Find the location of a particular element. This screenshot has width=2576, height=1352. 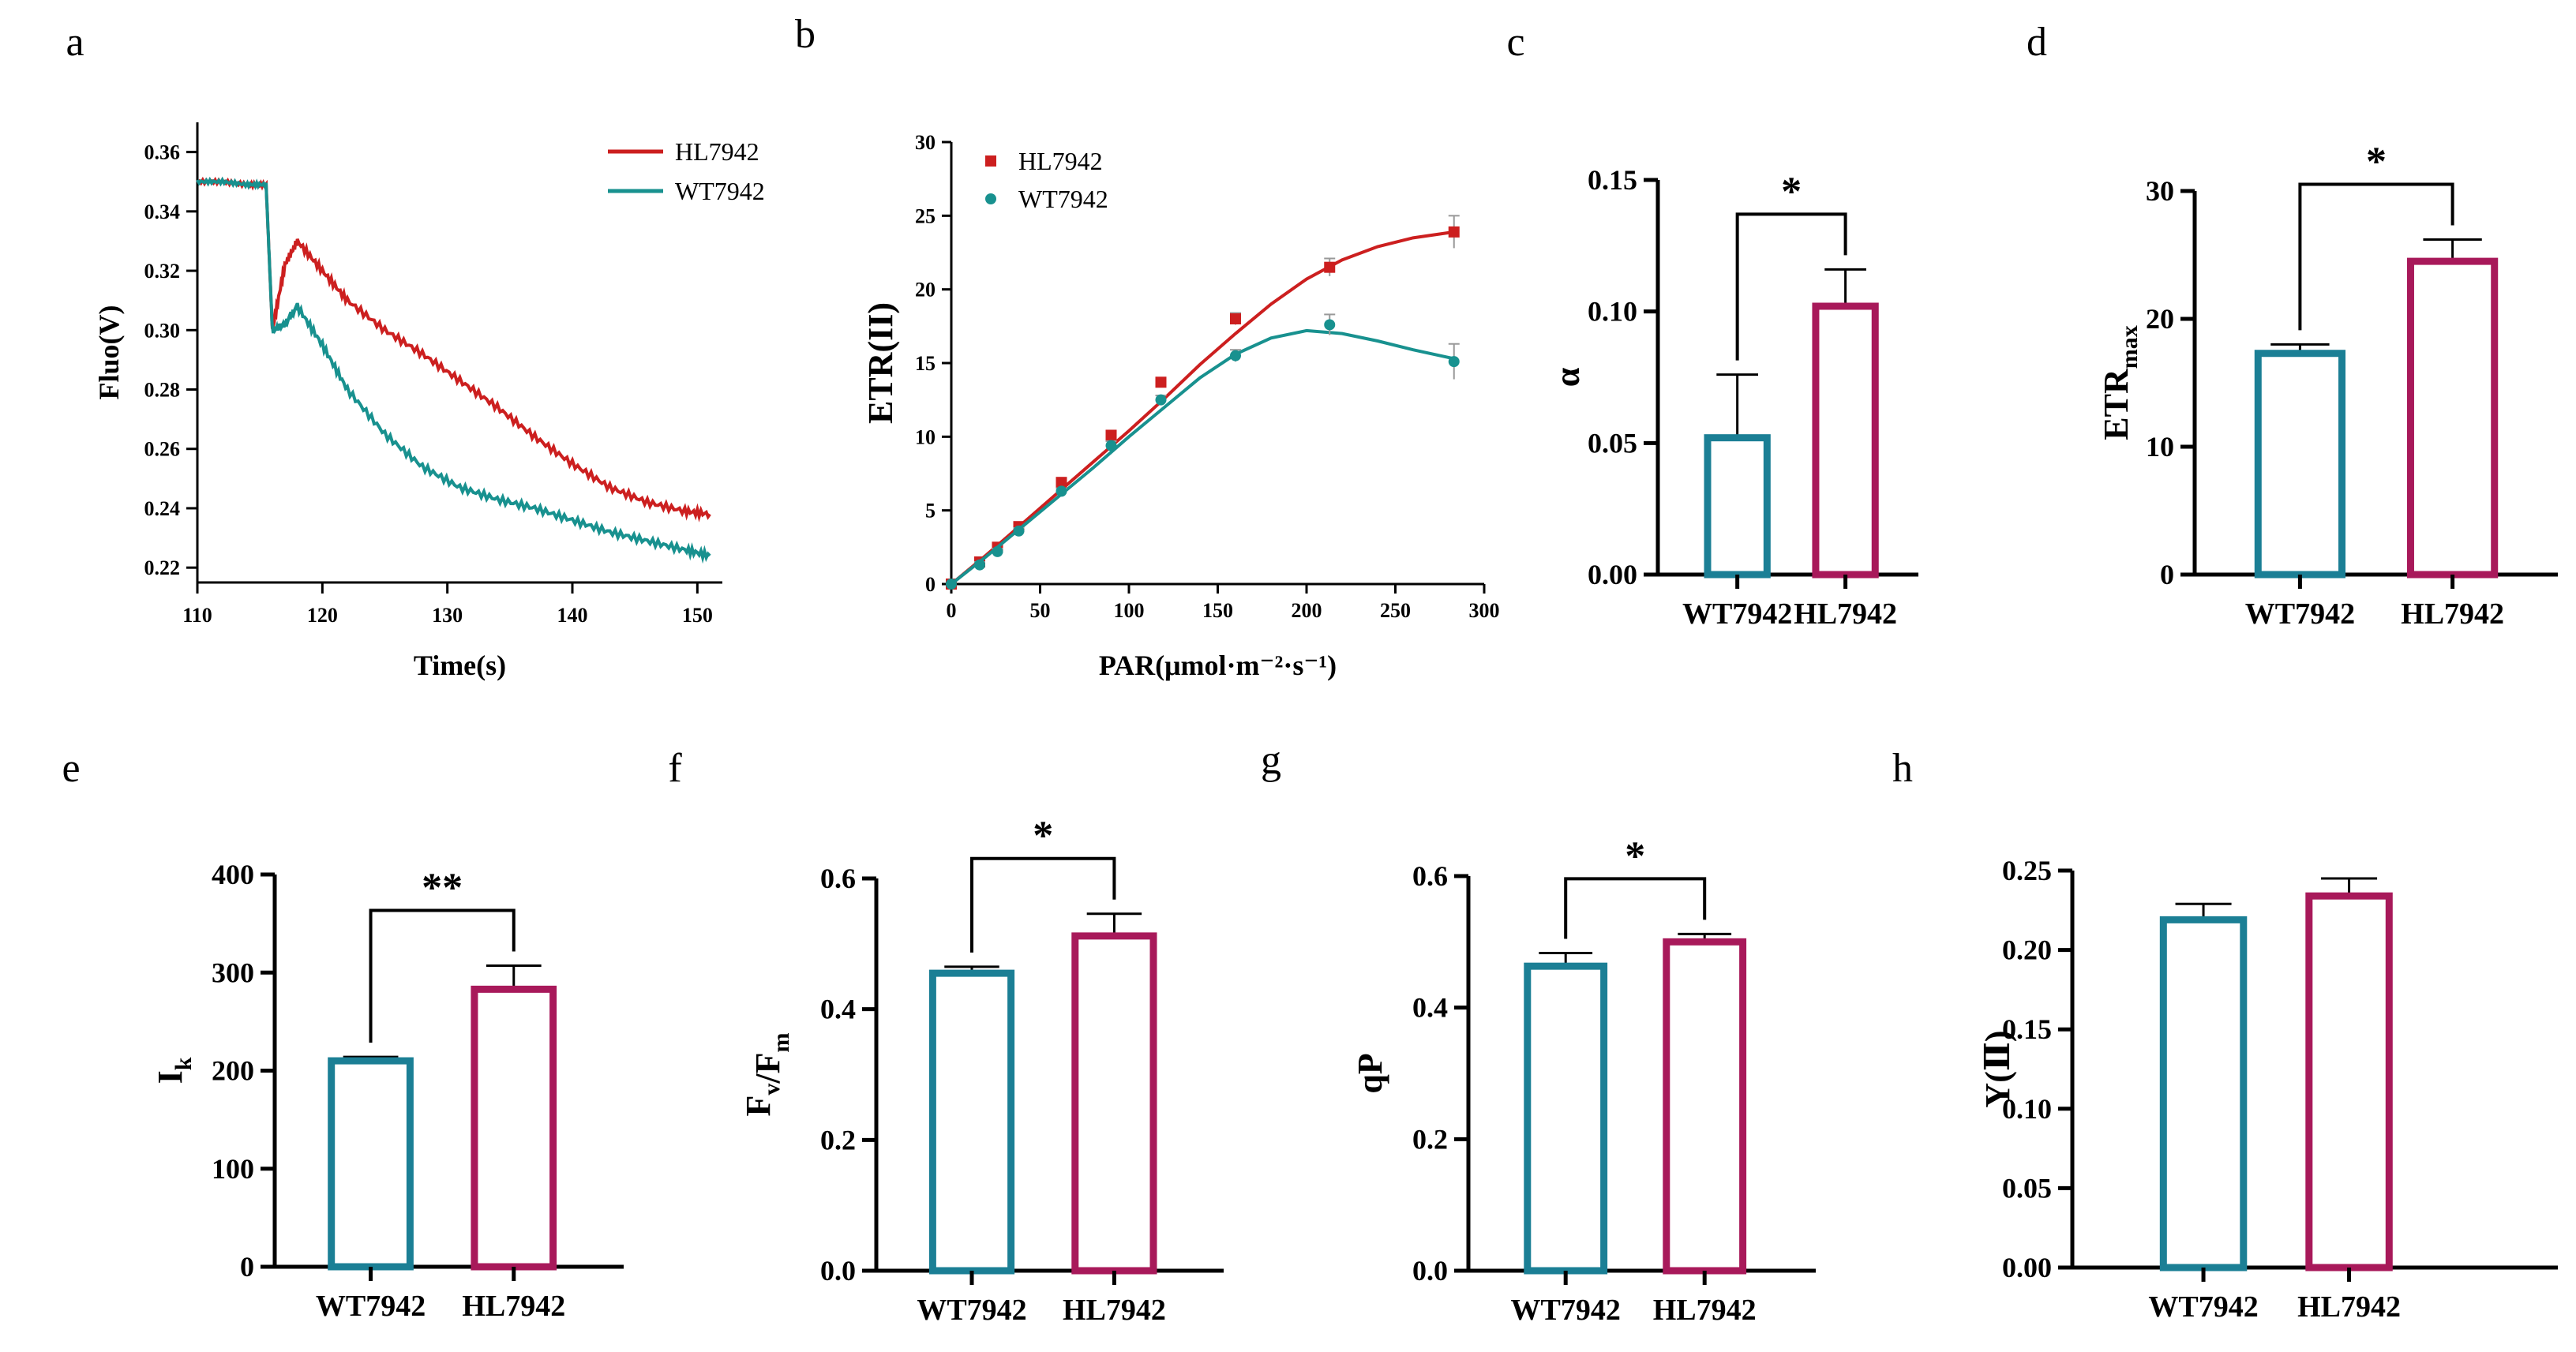

y-tick-label: 100 is located at coordinates (233, 1169).